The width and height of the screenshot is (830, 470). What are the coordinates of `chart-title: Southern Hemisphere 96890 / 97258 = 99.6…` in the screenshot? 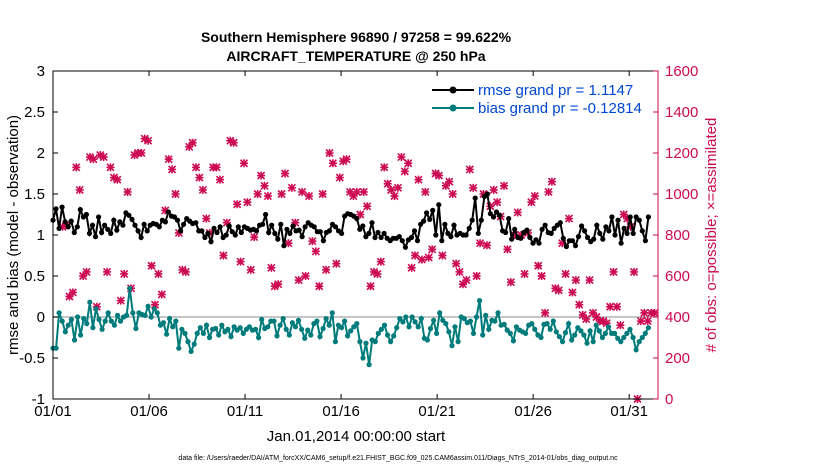 It's located at (356, 37).